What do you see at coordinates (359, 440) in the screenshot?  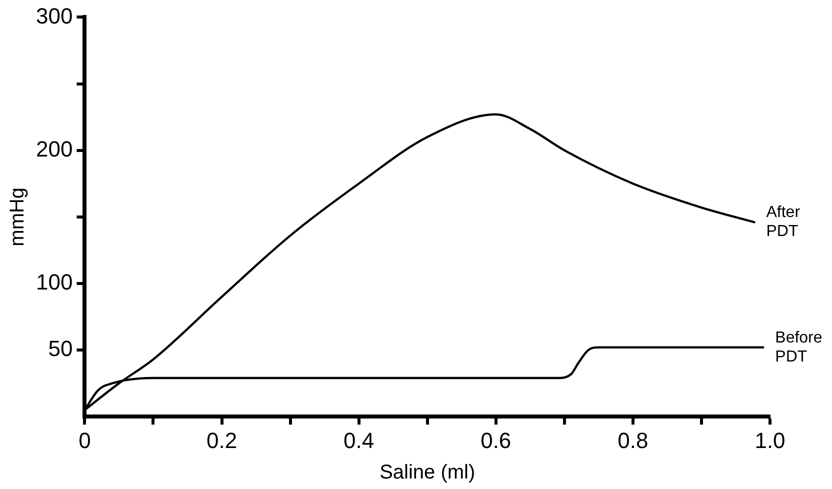 I see `x-tick-label: 0.4` at bounding box center [359, 440].